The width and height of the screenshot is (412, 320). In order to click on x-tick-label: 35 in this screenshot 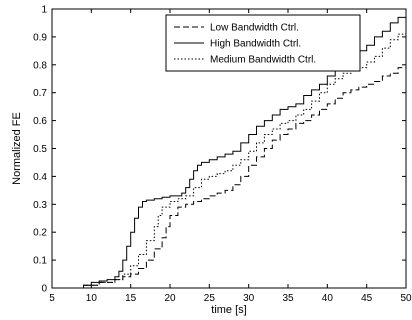, I will do `click(288, 298)`.